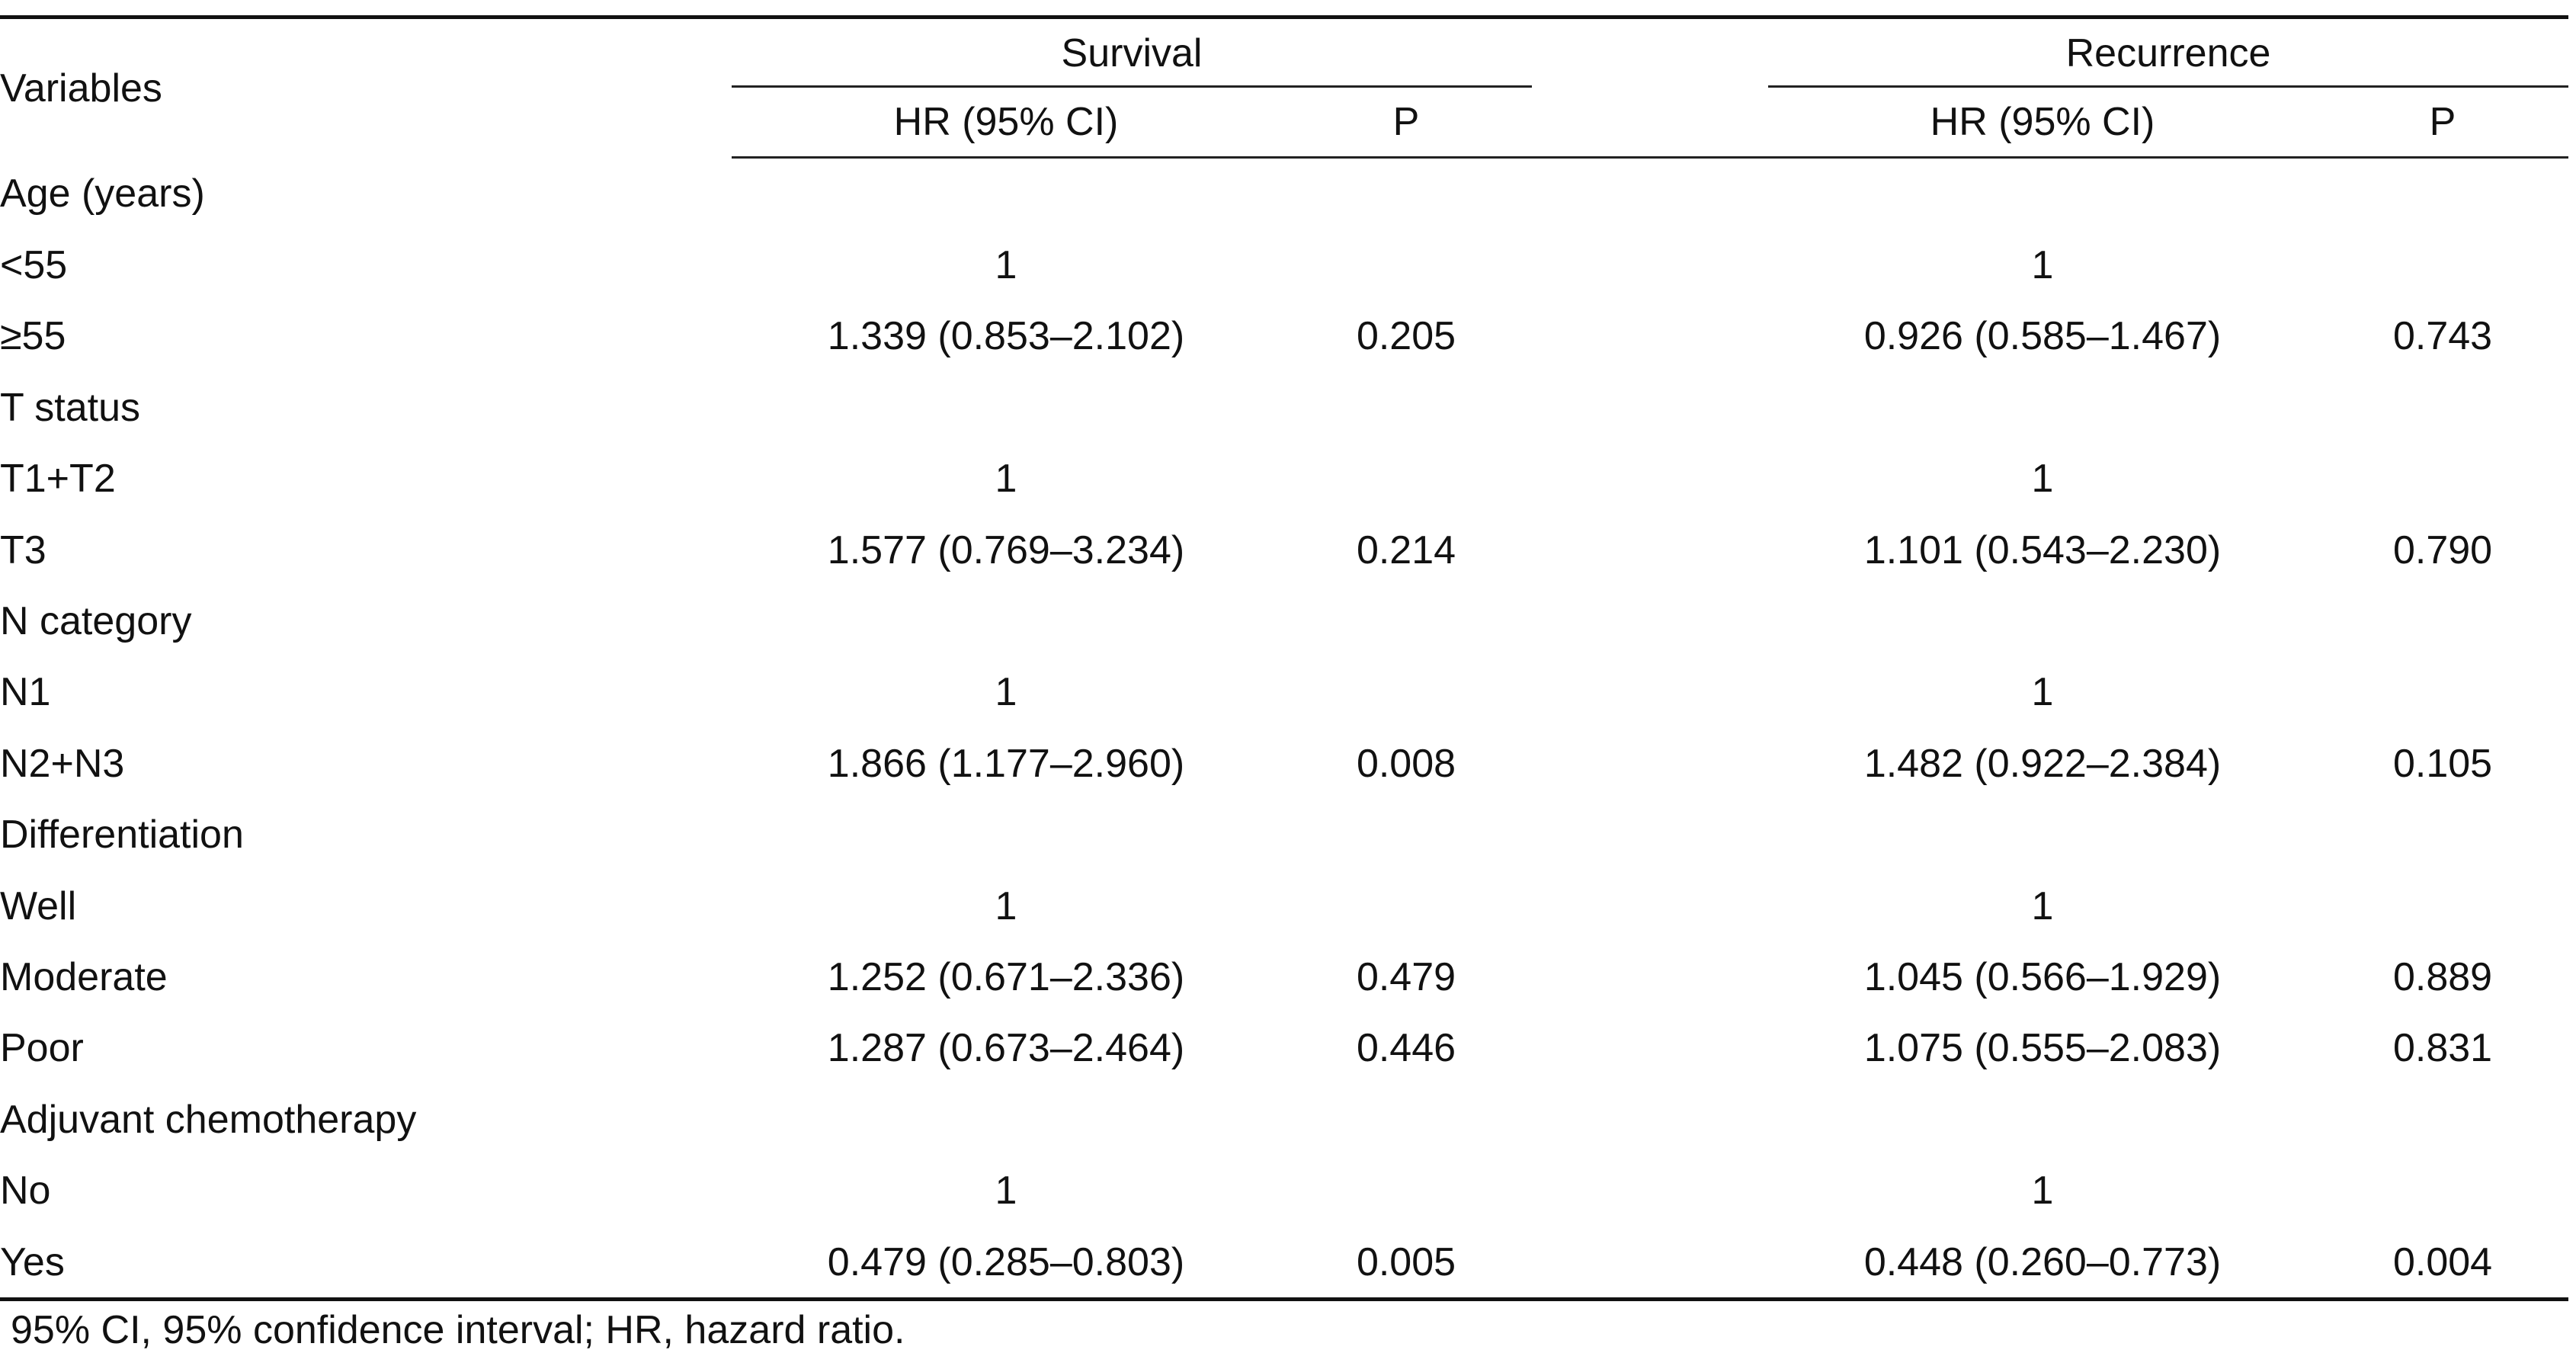 Image resolution: width=2576 pixels, height=1353 pixels. I want to click on survival-hr-cell: 1.339 (0.853–2.102), so click(1006, 337).